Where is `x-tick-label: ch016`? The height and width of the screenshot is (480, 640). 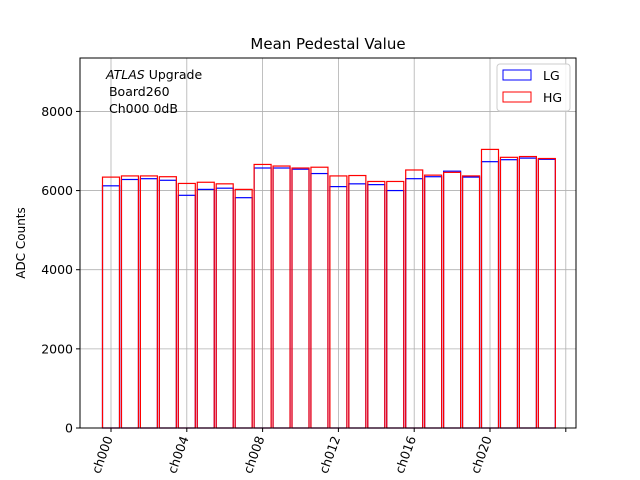
x-tick-label: ch016 is located at coordinates (405, 454).